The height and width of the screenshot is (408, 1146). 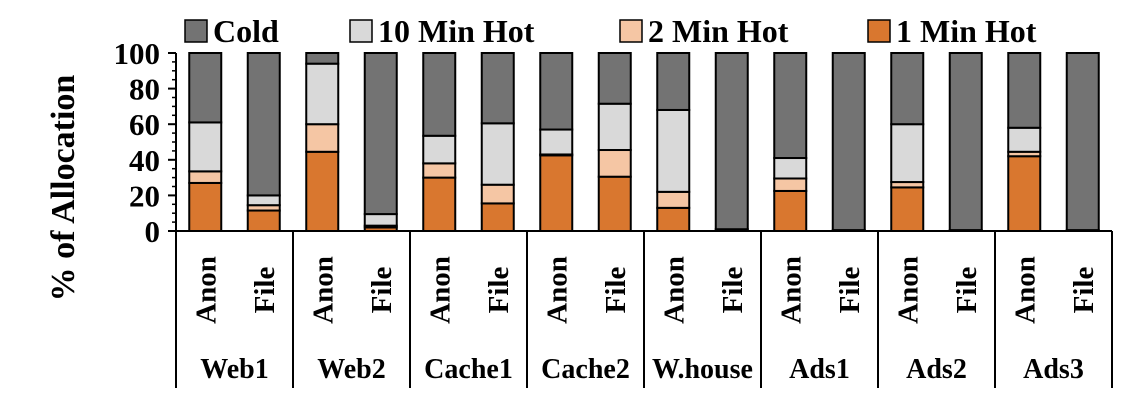 What do you see at coordinates (718, 31) in the screenshot?
I see `legend-label: 2 Min Hot` at bounding box center [718, 31].